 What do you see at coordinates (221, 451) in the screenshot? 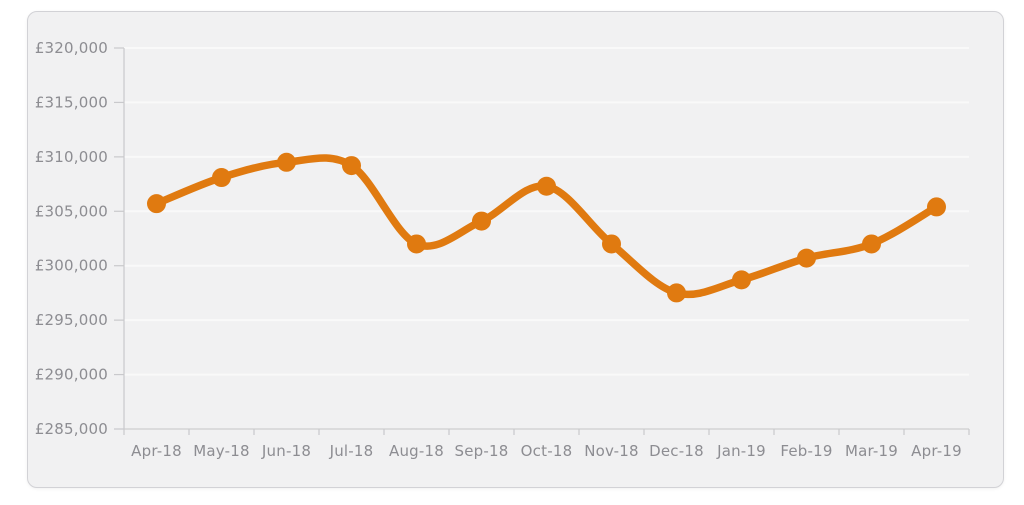
I see `x-axis-label: May-18` at bounding box center [221, 451].